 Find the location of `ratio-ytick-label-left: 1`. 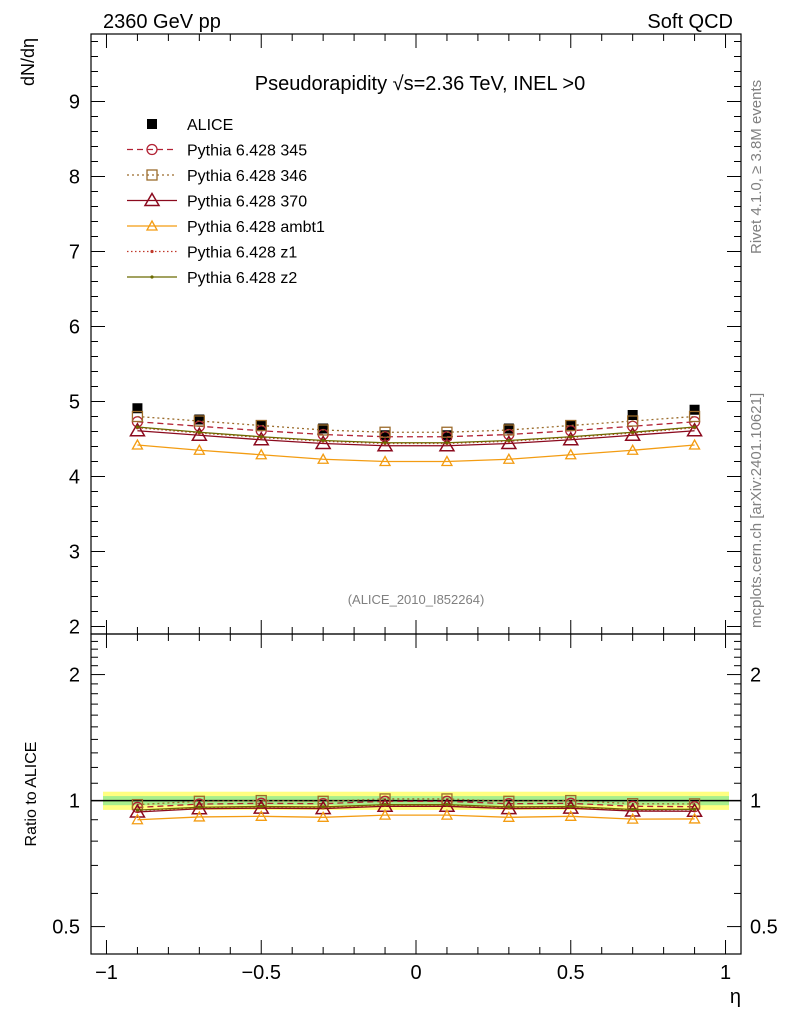

ratio-ytick-label-left: 1 is located at coordinates (74, 802).